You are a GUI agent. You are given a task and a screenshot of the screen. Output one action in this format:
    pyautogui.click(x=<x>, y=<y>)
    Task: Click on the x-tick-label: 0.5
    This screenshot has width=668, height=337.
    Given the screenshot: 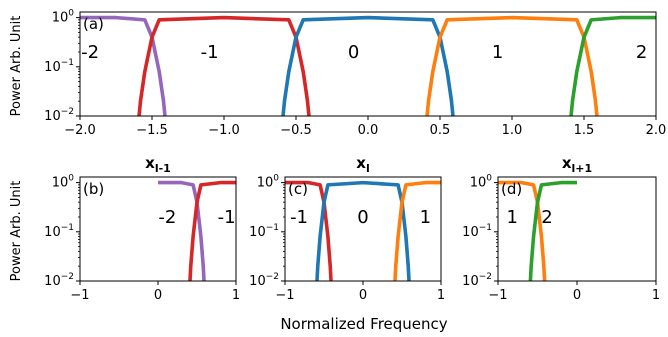 What is the action you would take?
    pyautogui.click(x=440, y=130)
    